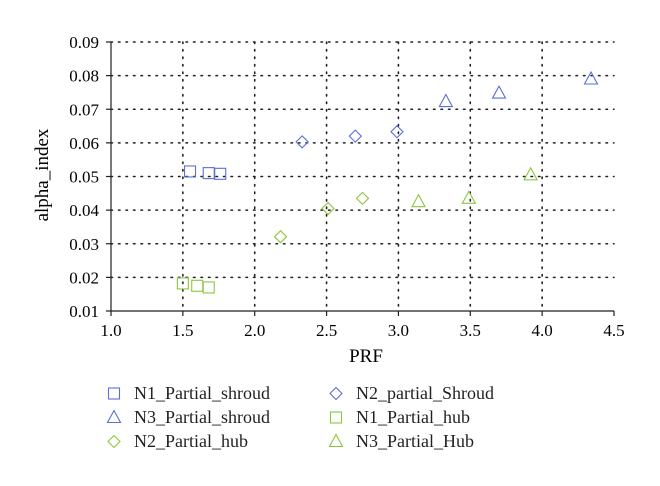 The height and width of the screenshot is (486, 660). What do you see at coordinates (84, 210) in the screenshot?
I see `y-tick-label: 0.04` at bounding box center [84, 210].